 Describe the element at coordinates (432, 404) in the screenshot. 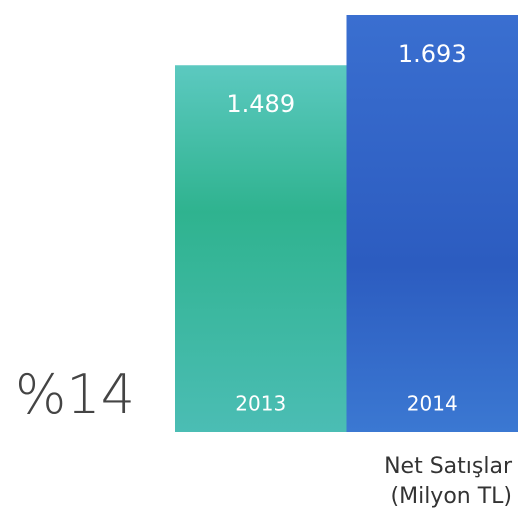

I see `category-label: 2014` at that location.